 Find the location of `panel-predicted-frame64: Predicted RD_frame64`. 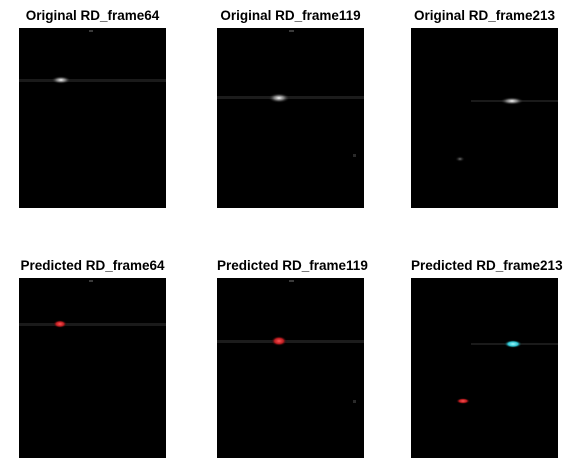

panel-predicted-frame64: Predicted RD_frame64 is located at coordinates (92, 357).